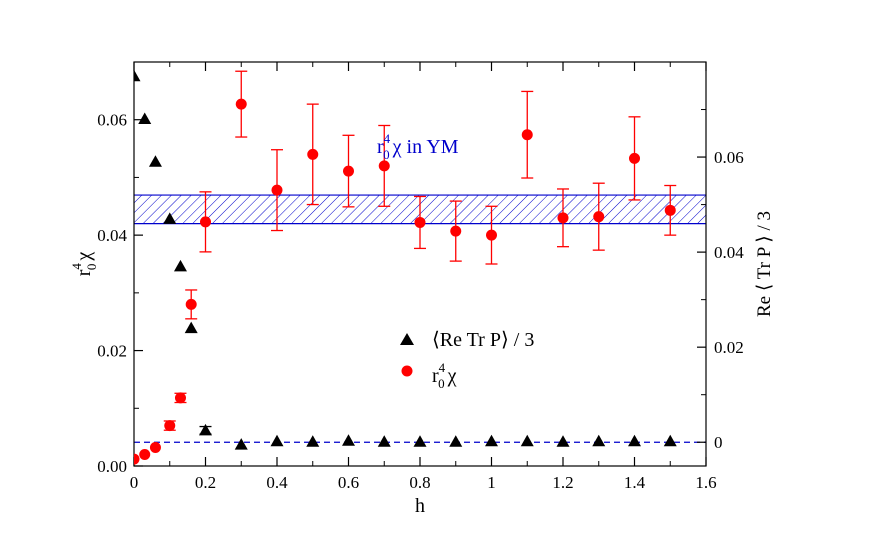  I want to click on x-tick-label: 1.4, so click(635, 482).